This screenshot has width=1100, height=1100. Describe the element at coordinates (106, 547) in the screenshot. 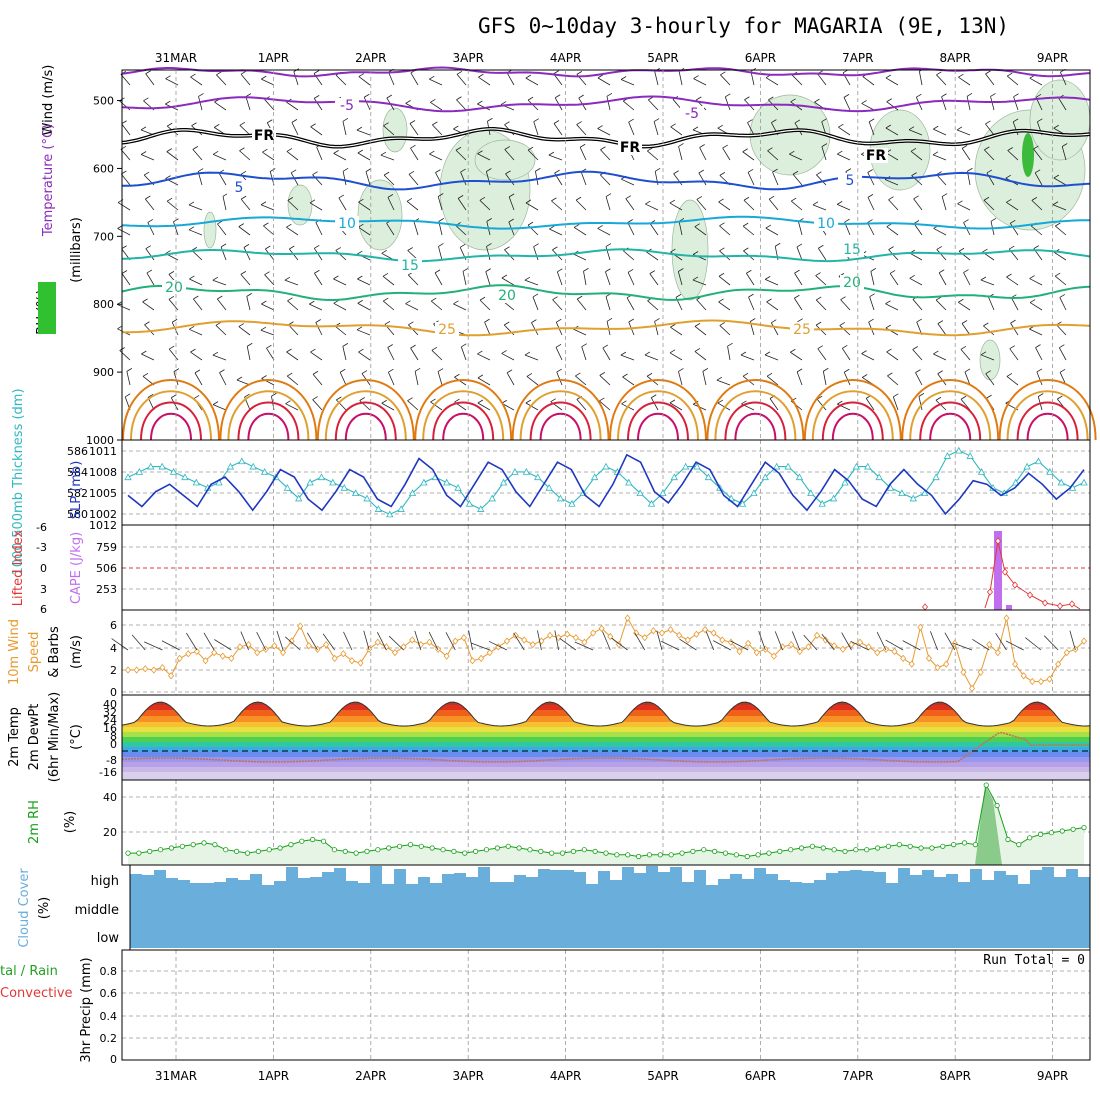

I see `cape-tick: 759` at that location.